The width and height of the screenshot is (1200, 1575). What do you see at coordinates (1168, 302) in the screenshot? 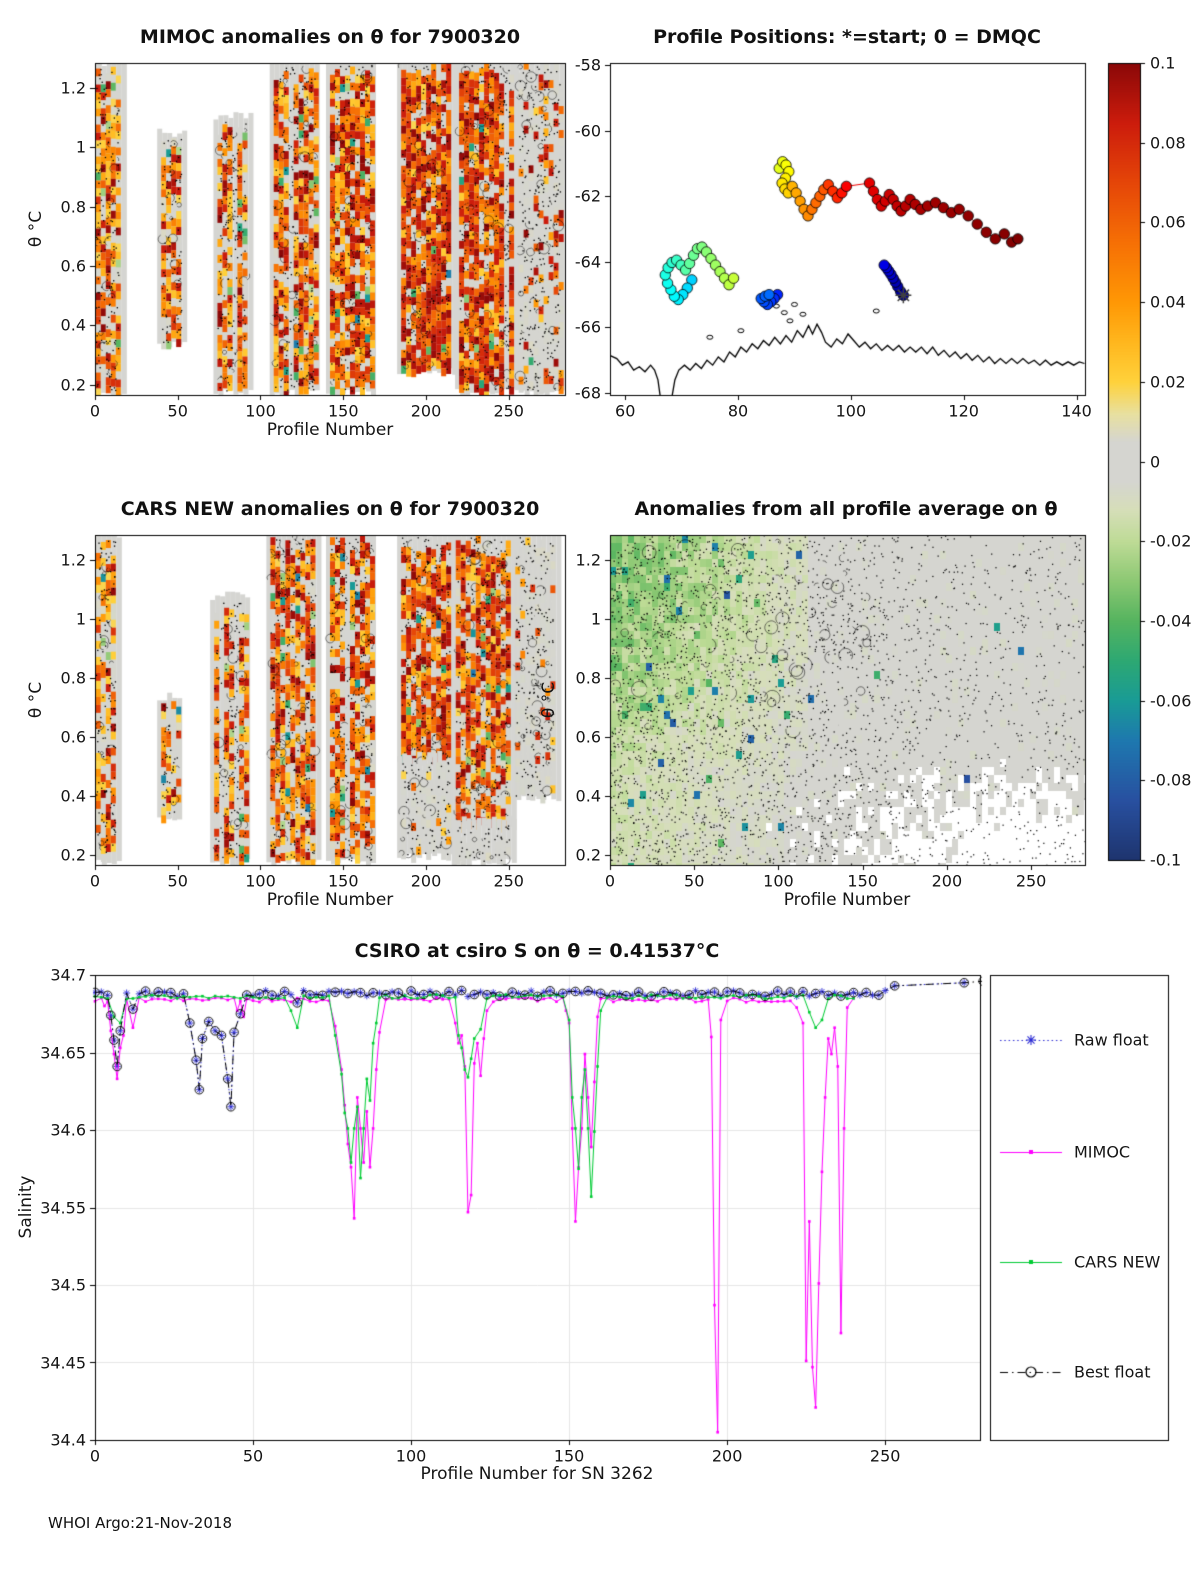
I see `colorbar-tick-label: 0.04` at bounding box center [1168, 302].